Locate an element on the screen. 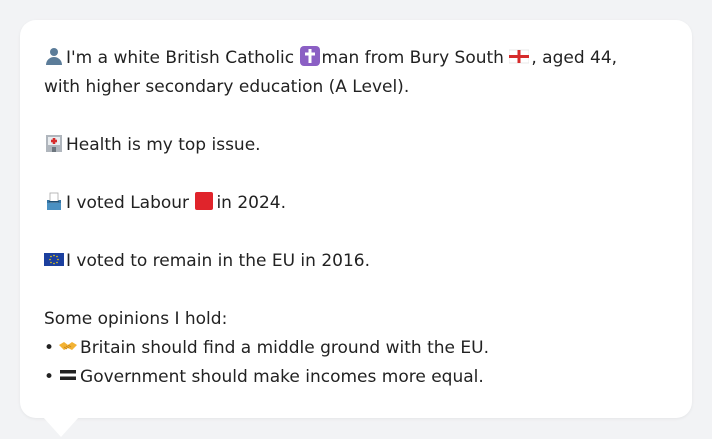  latin-cross-icon is located at coordinates (309, 56).